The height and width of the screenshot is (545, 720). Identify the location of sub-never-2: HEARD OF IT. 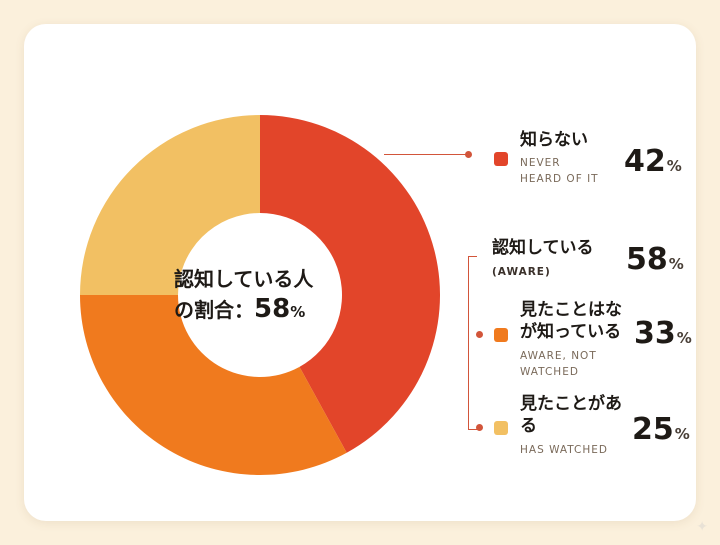
(559, 179).